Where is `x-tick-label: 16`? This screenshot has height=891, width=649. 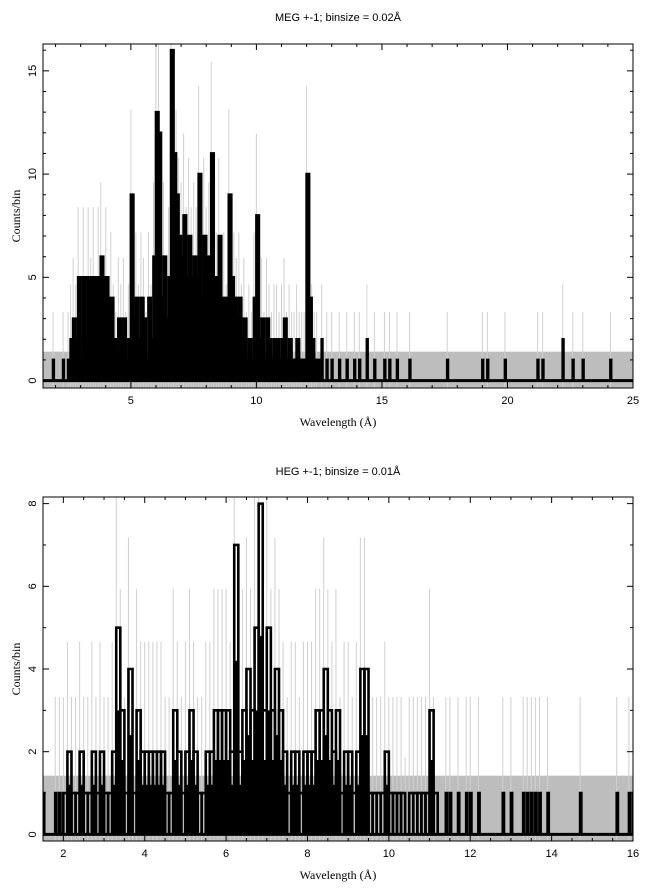 x-tick-label: 16 is located at coordinates (633, 854).